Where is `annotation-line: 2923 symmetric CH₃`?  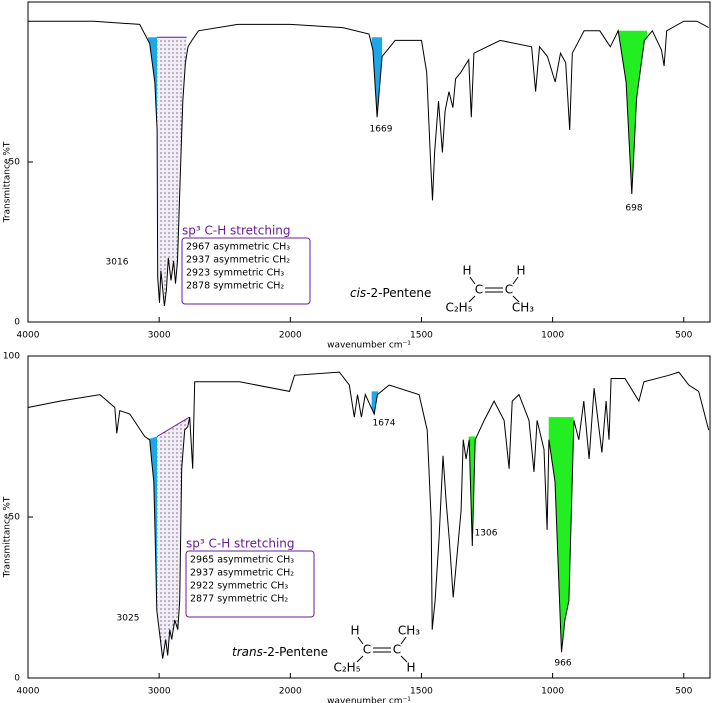
annotation-line: 2923 symmetric CH₃ is located at coordinates (235, 273).